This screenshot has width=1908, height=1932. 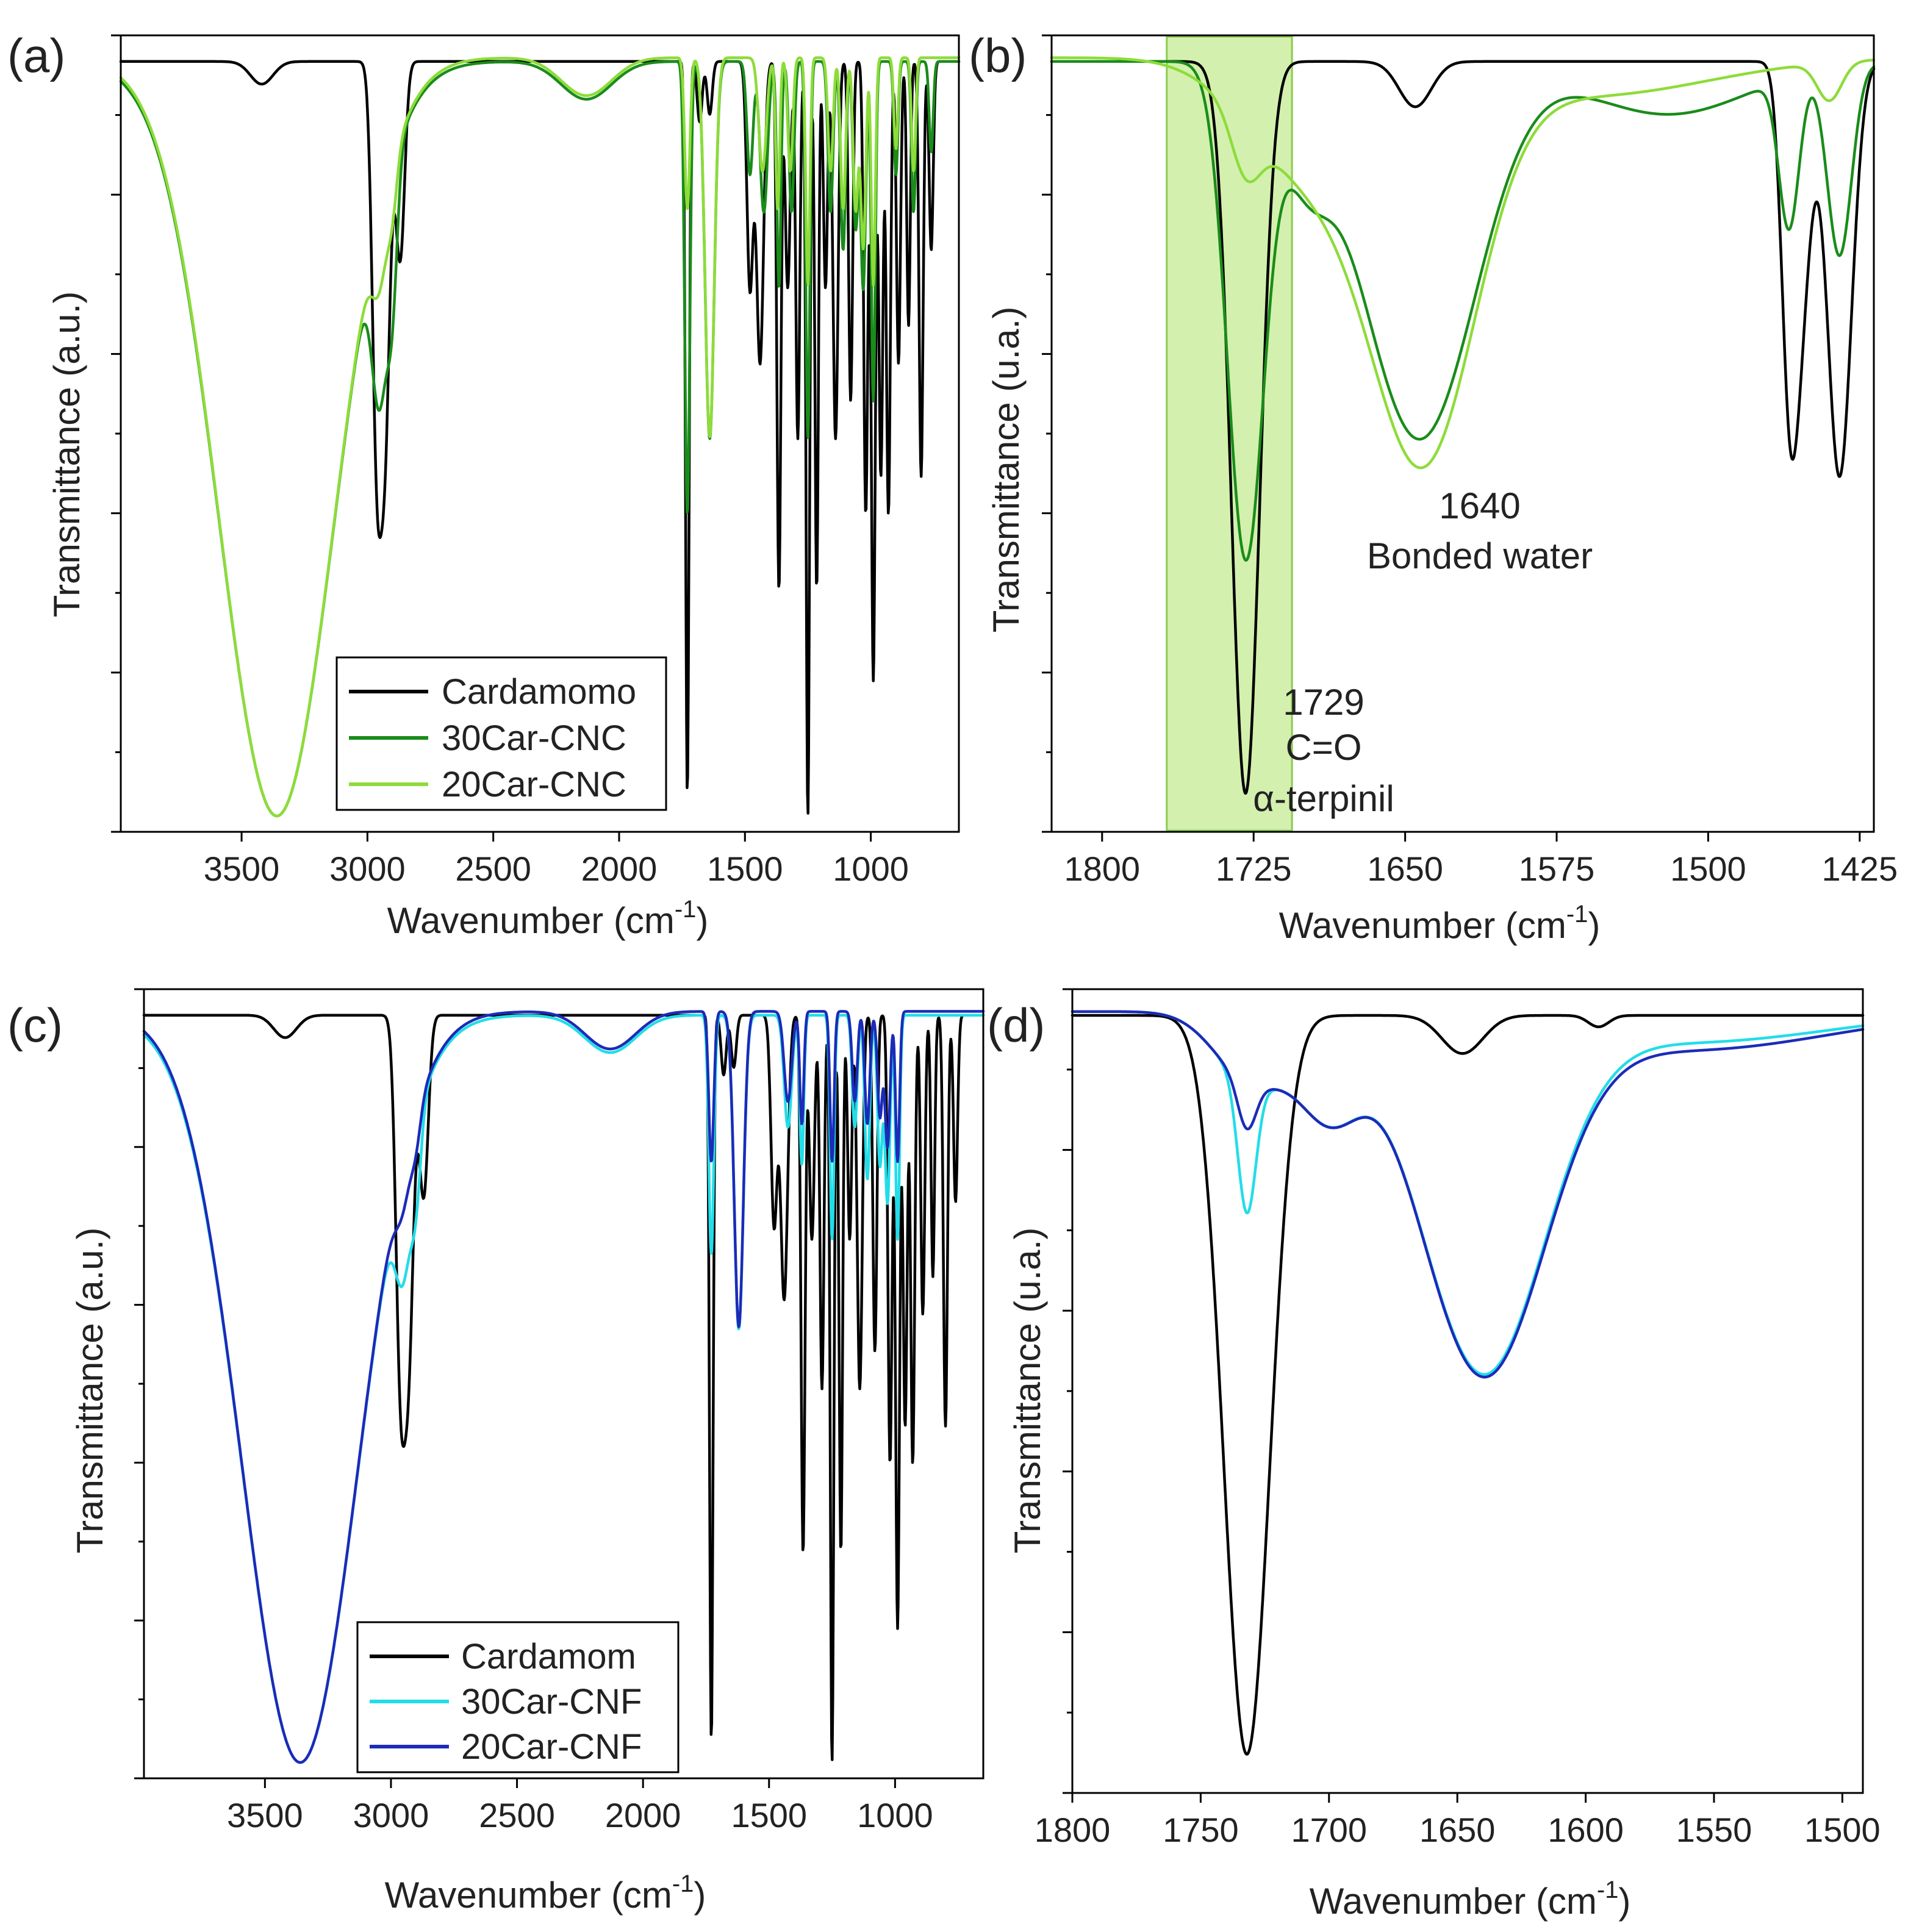 What do you see at coordinates (998, 55) in the screenshot?
I see `panel-label: (b)` at bounding box center [998, 55].